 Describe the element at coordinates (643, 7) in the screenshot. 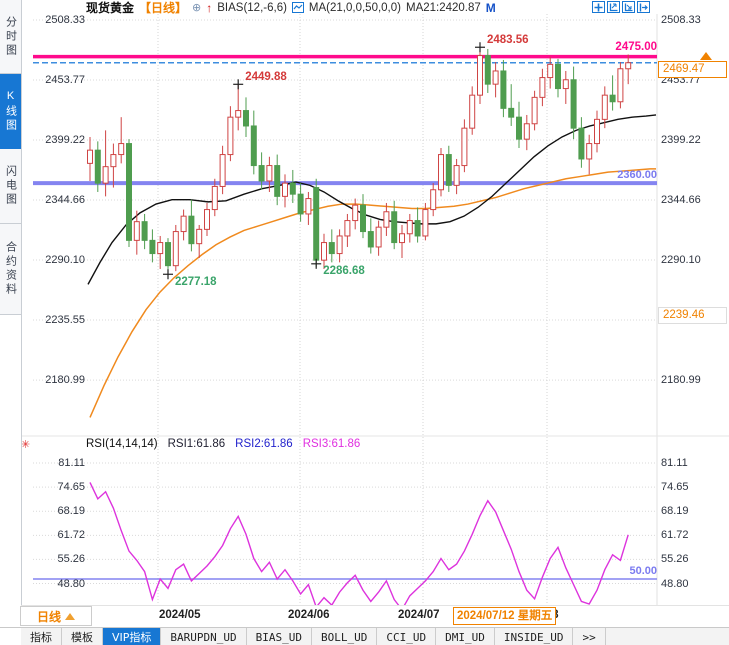

I see `pan-right-icon` at that location.